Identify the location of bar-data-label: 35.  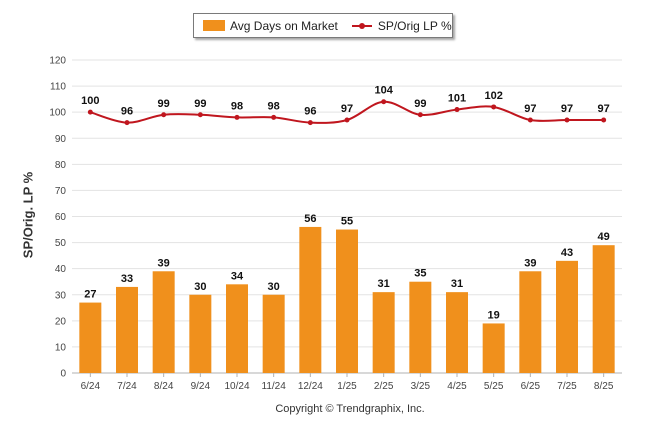
(420, 274).